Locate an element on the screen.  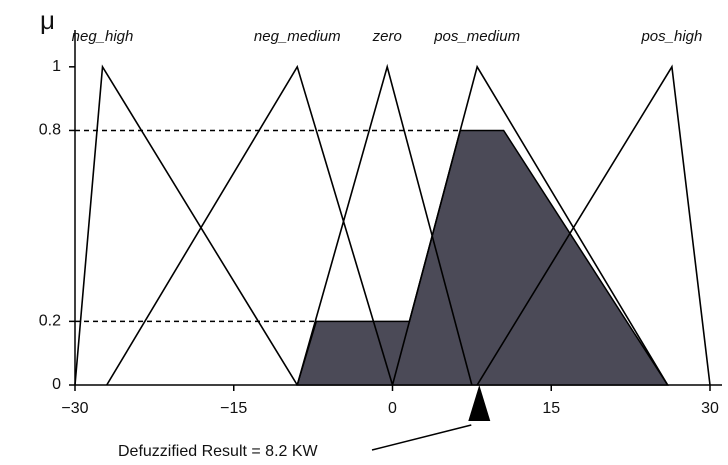
result-label: Defuzzified Result = 8.2 KW is located at coordinates (218, 451).